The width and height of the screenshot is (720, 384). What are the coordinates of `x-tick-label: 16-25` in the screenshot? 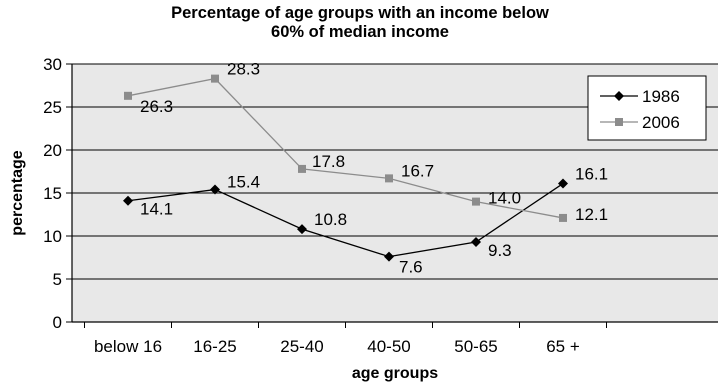 It's located at (214, 346).